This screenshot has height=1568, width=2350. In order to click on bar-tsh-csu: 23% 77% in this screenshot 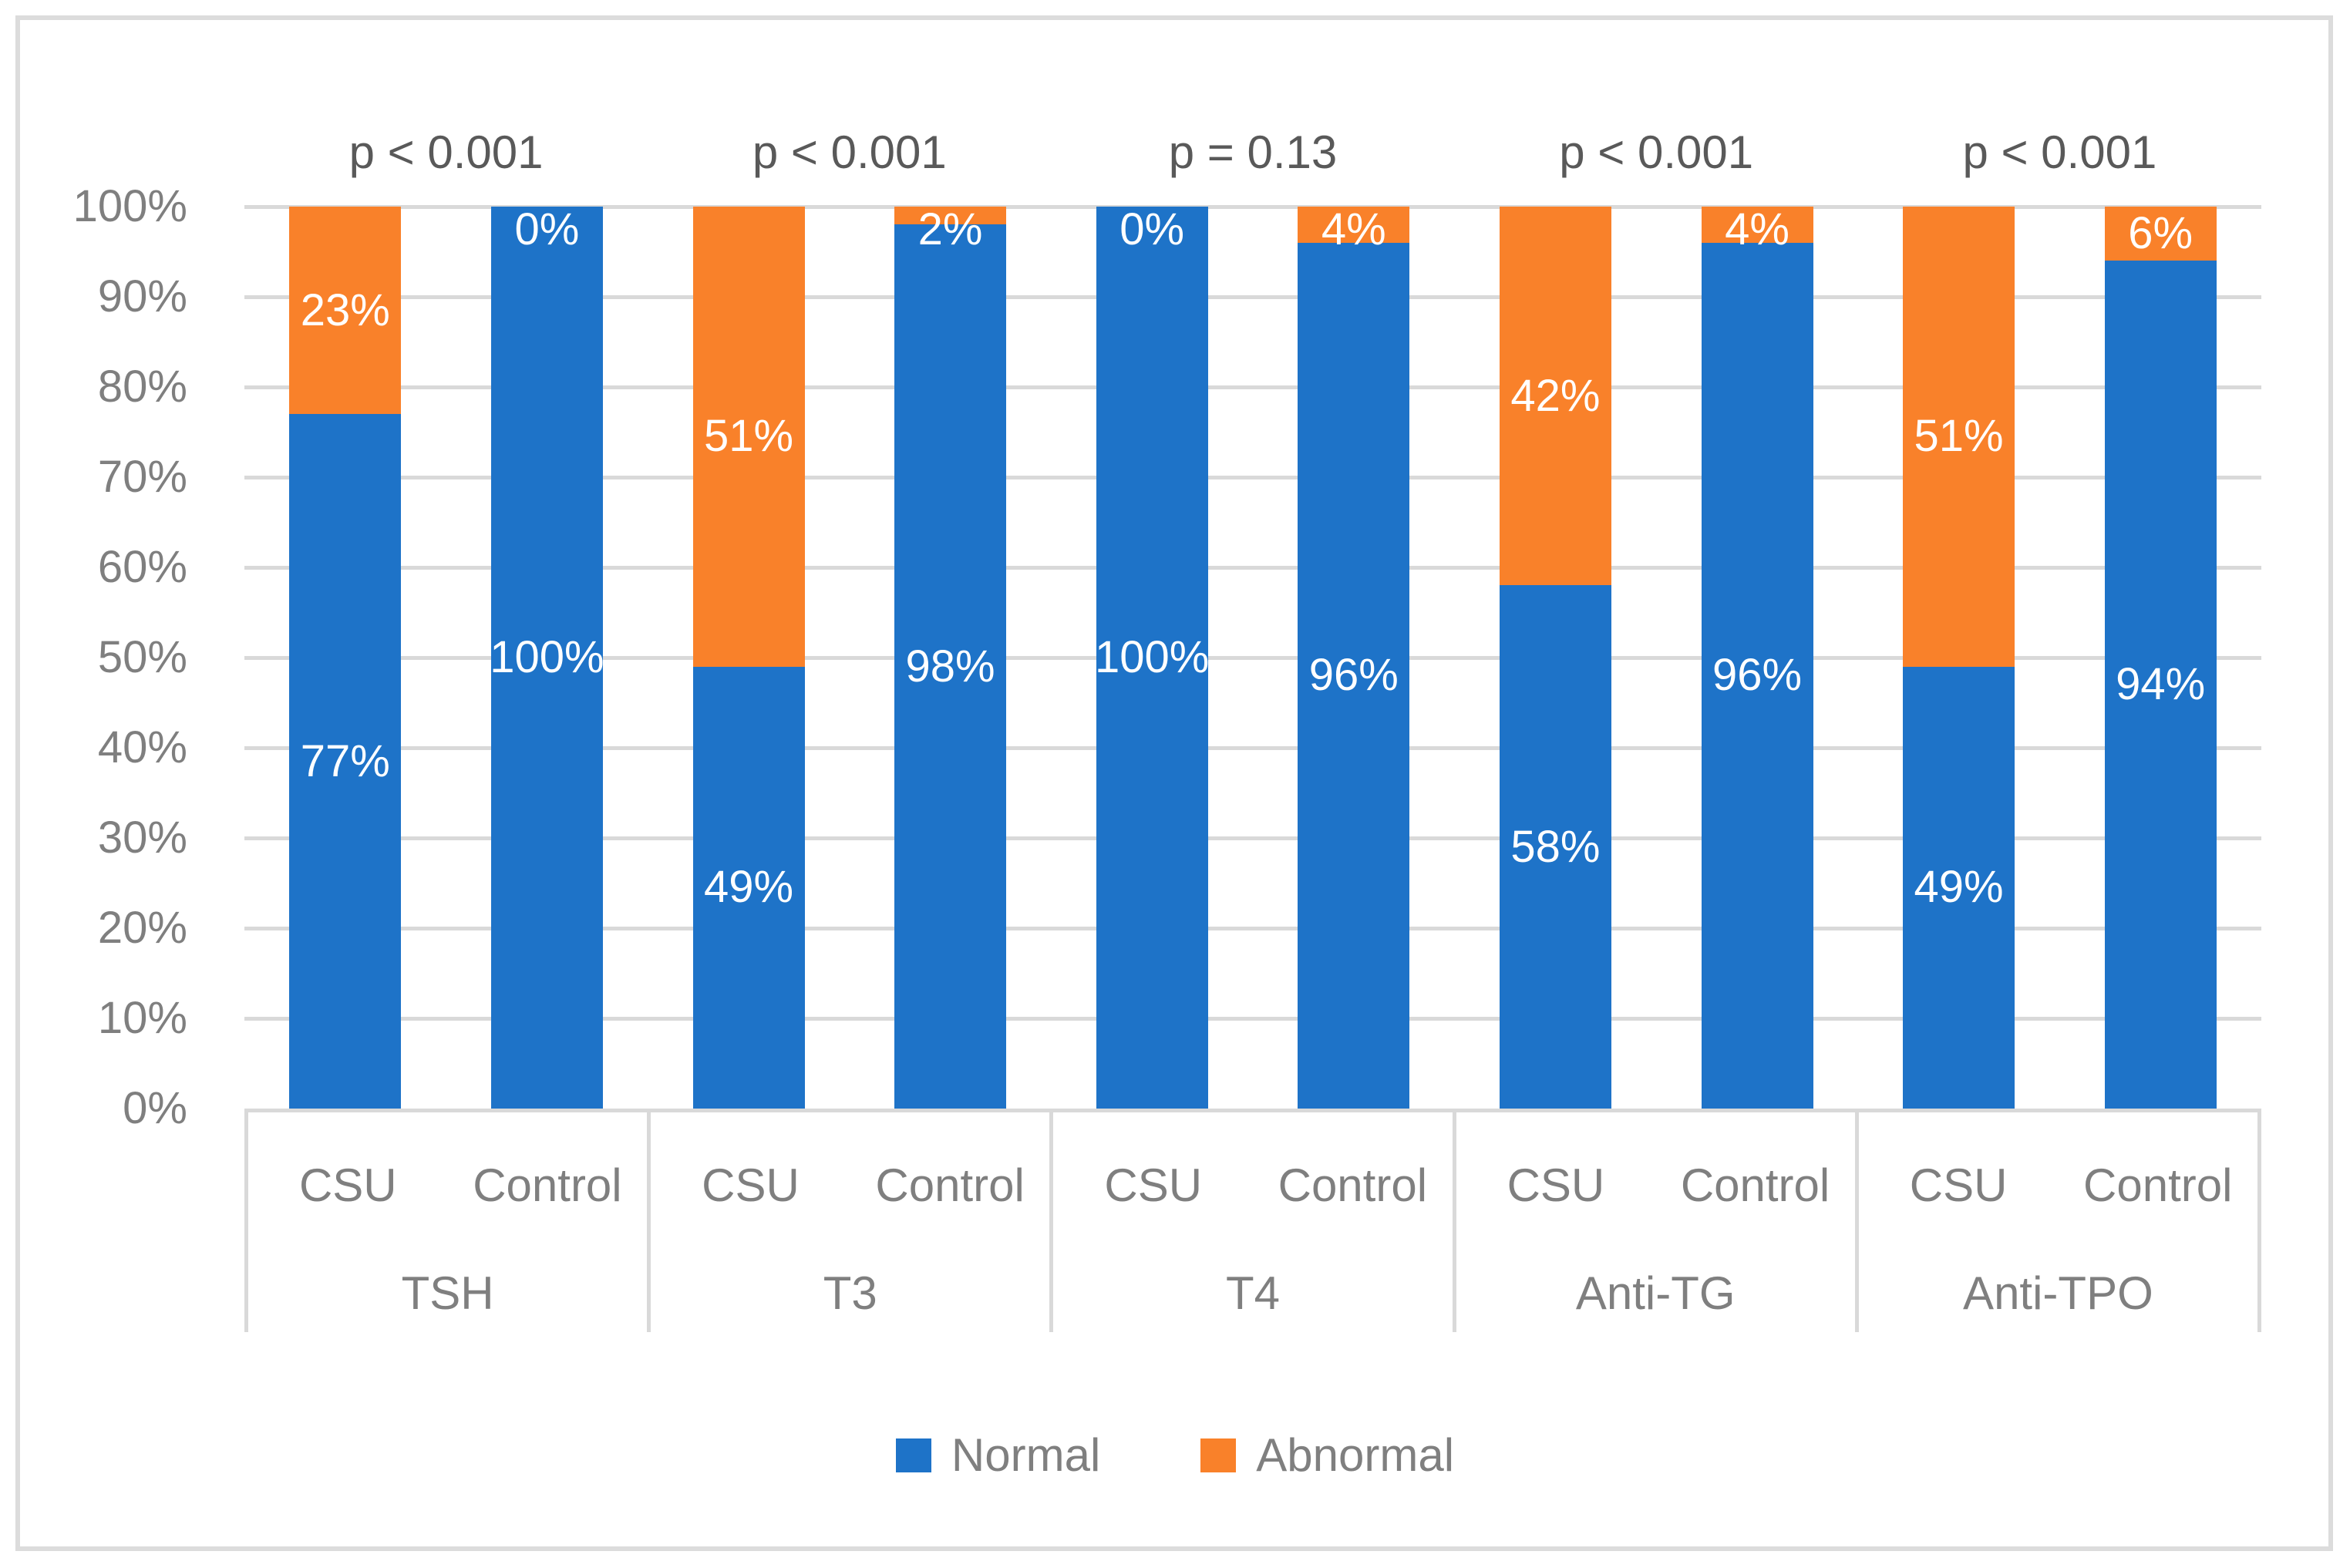, I will do `click(346, 658)`.